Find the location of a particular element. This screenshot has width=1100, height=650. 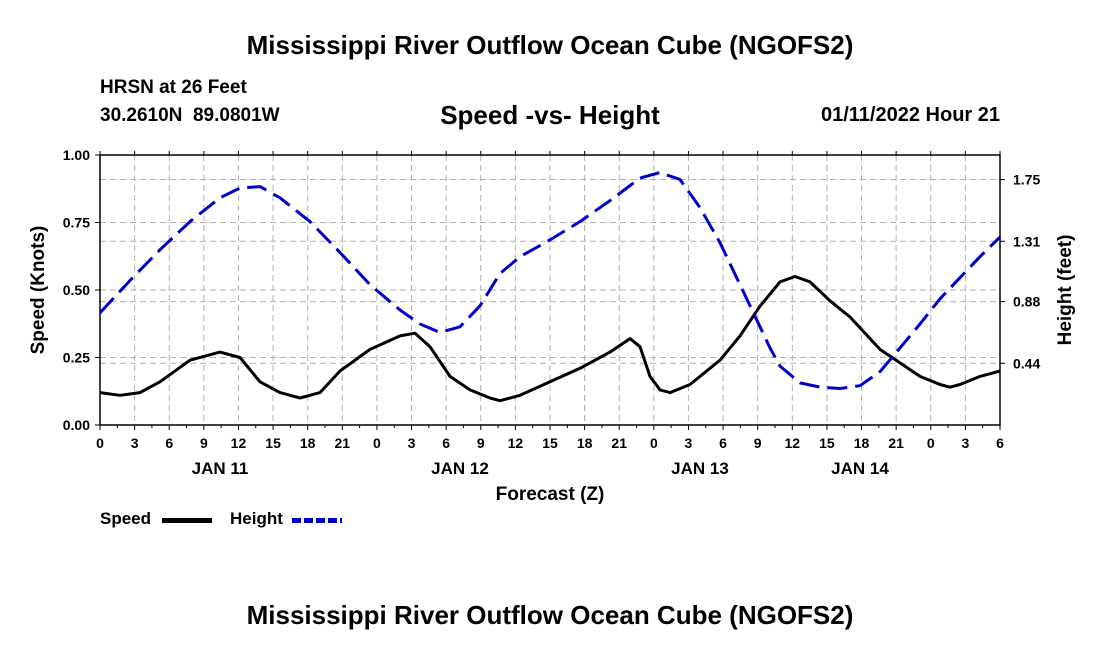

y-left-tick-label: 1.00 is located at coordinates (76, 155).